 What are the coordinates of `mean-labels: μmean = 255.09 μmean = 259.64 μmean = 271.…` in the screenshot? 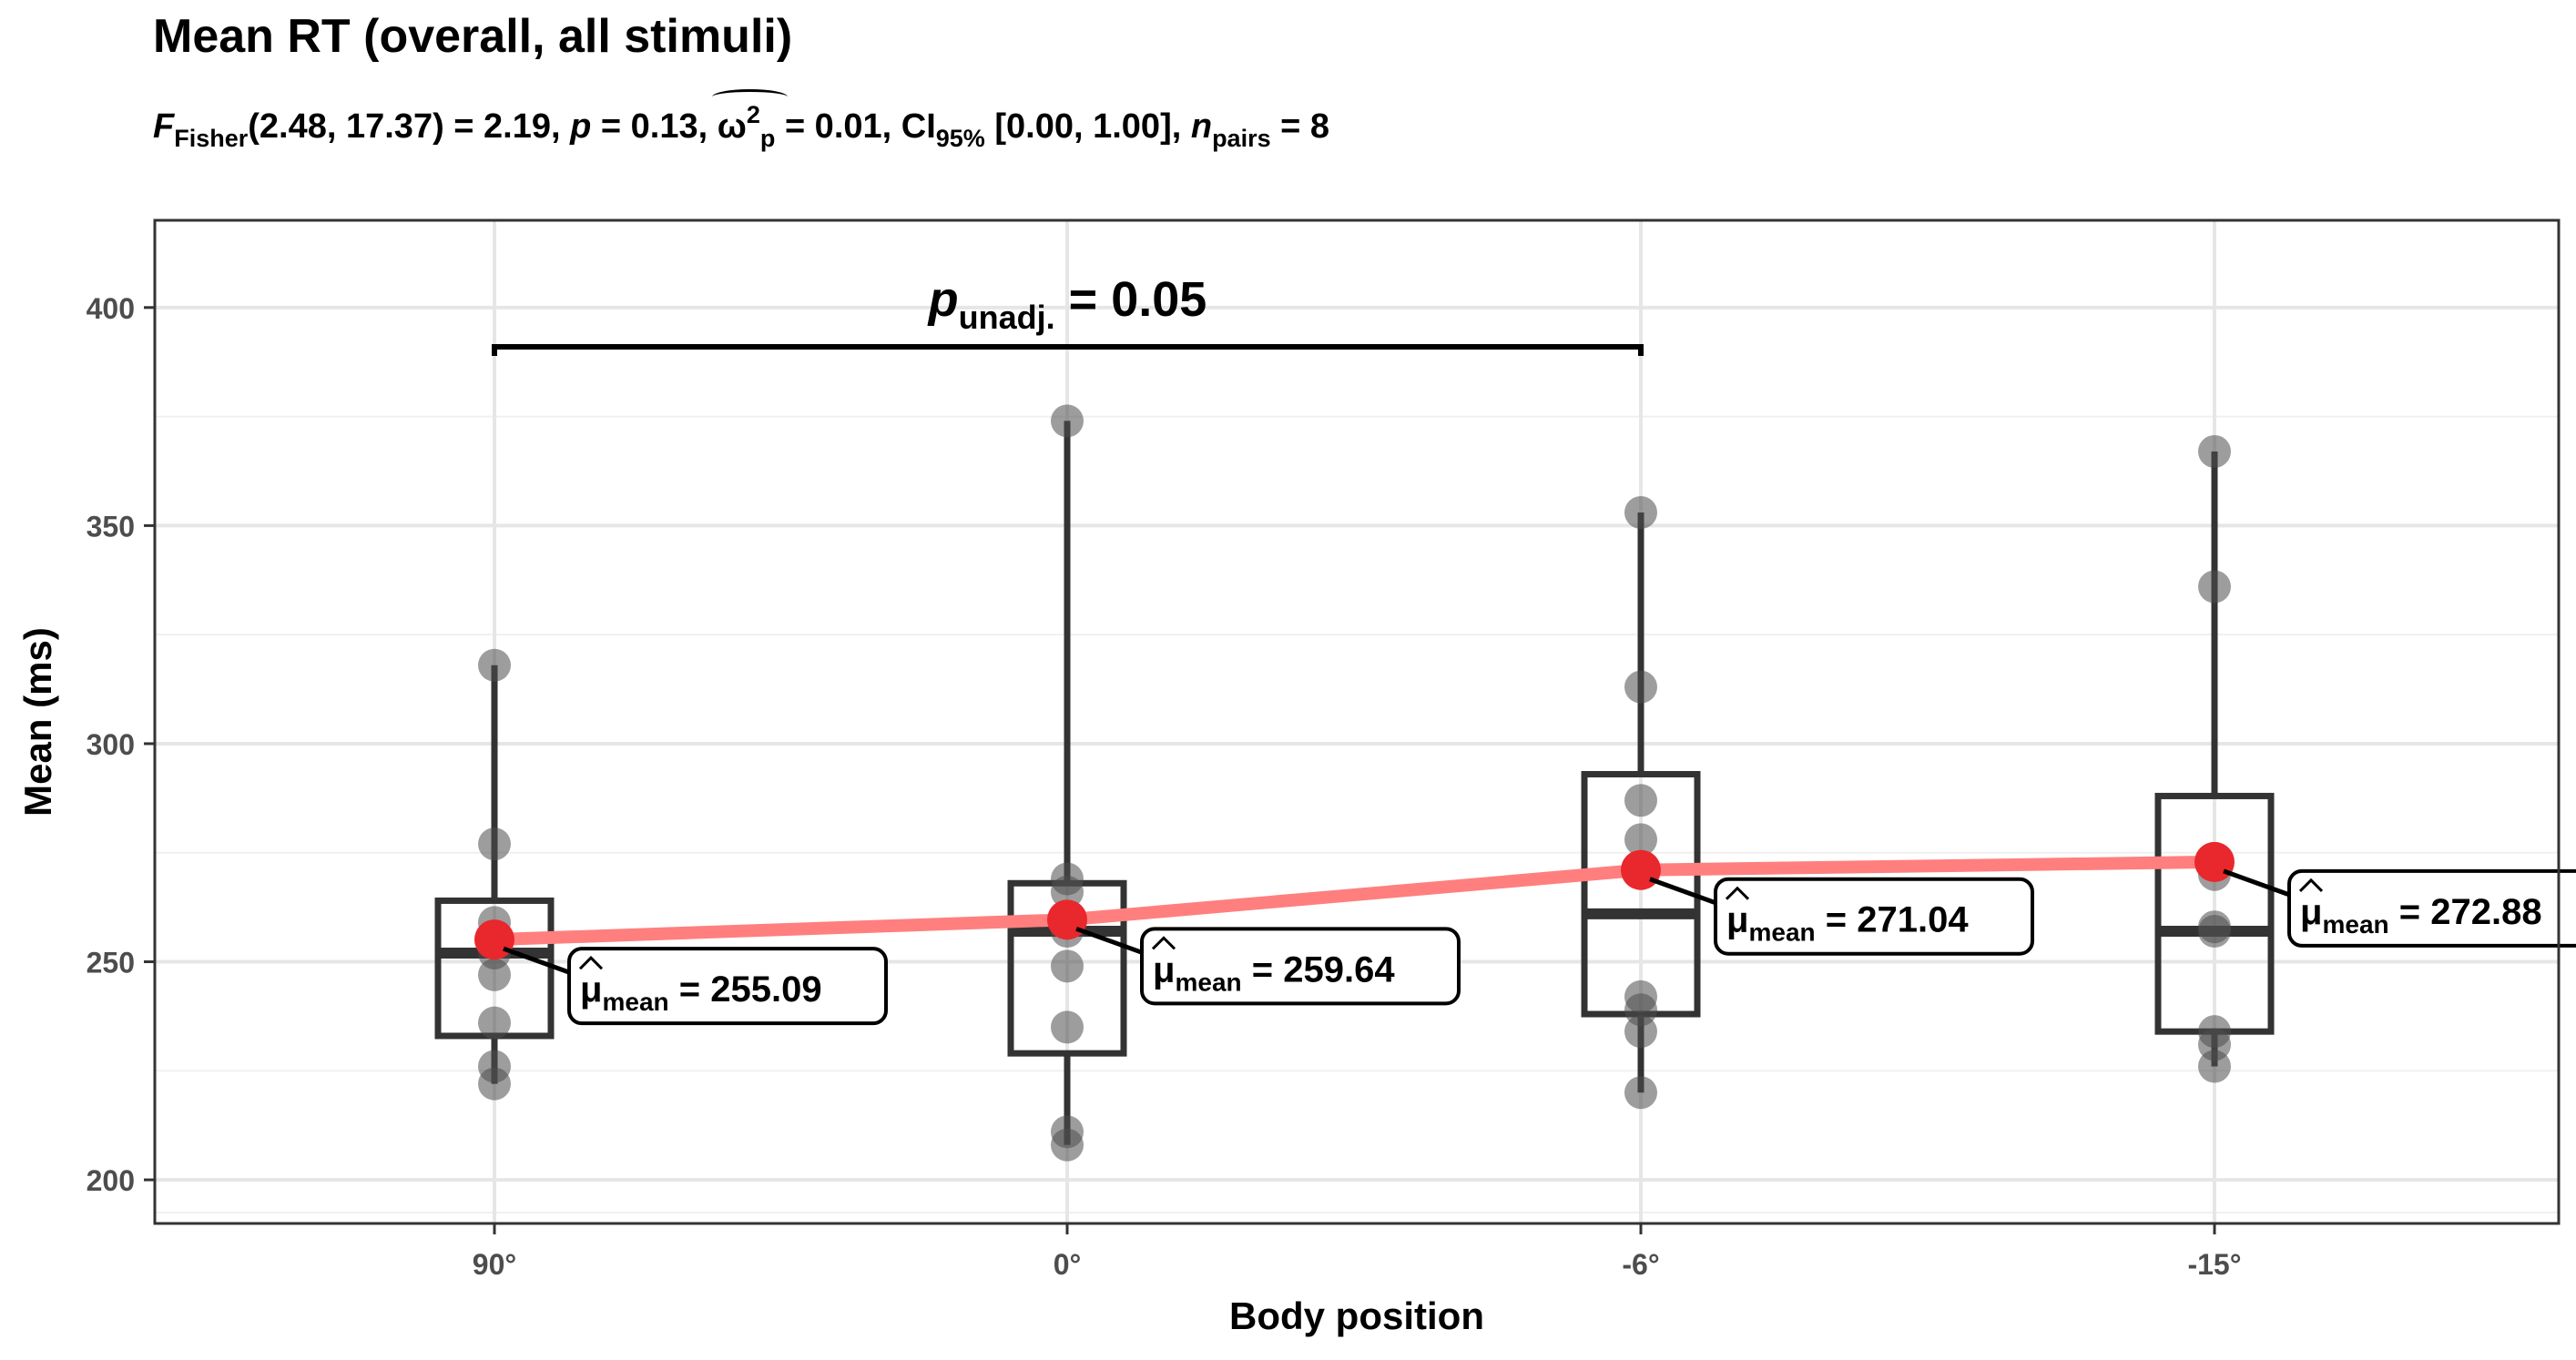 It's located at (1540, 947).